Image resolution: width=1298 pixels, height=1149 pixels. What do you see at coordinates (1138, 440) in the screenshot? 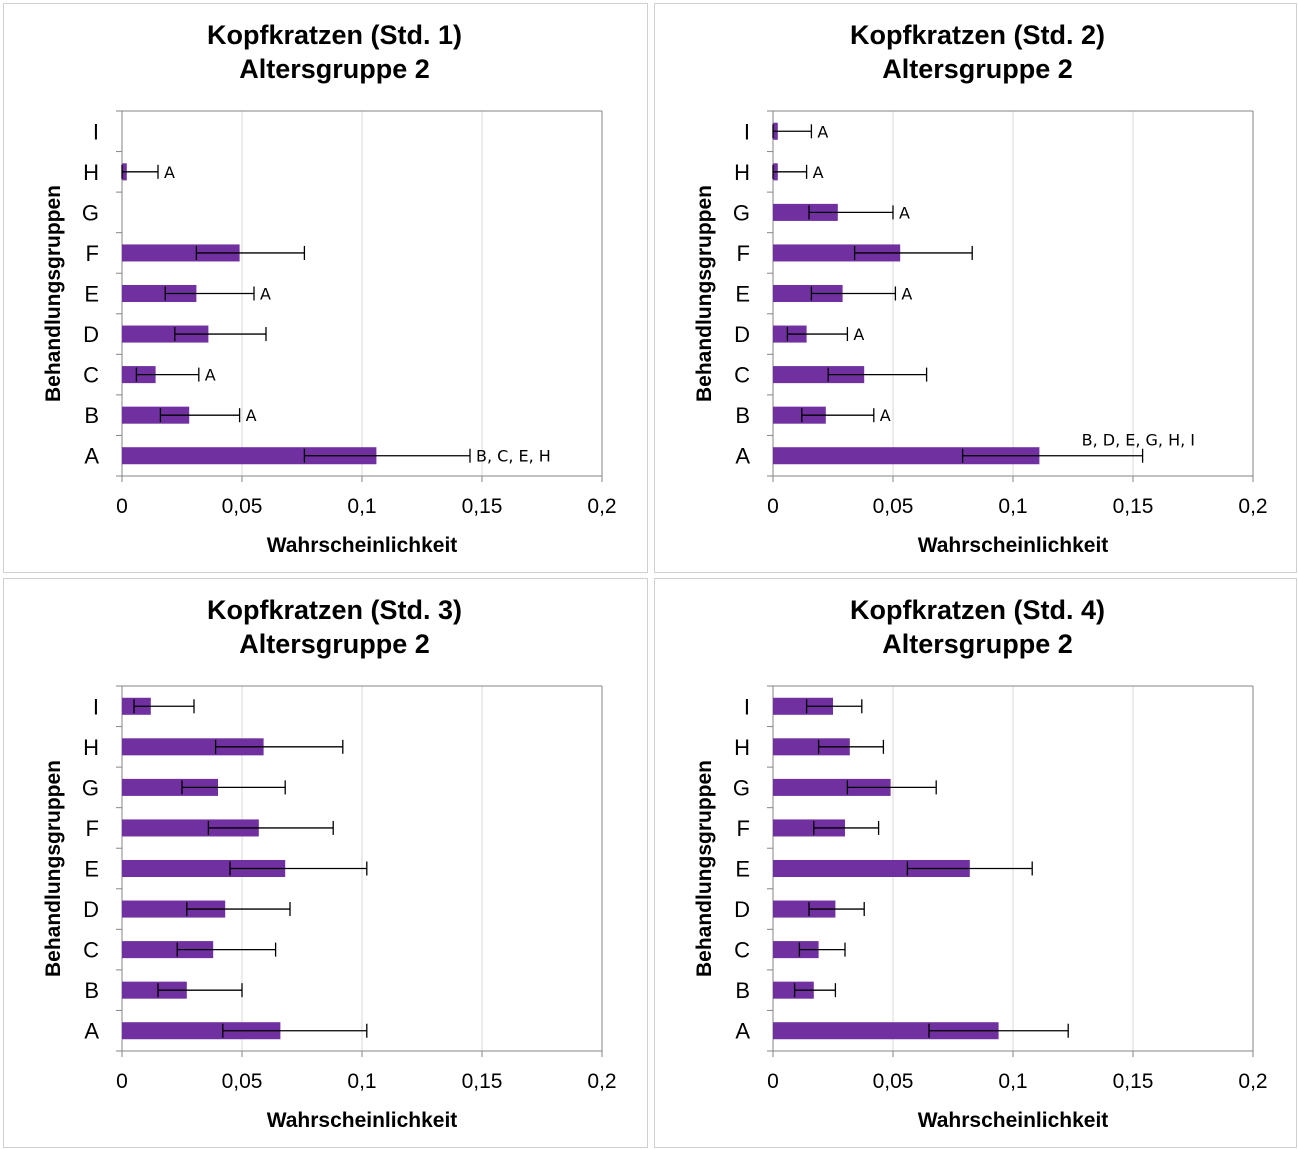
I see `significance-label: B, D, E, G, H, I` at bounding box center [1138, 440].